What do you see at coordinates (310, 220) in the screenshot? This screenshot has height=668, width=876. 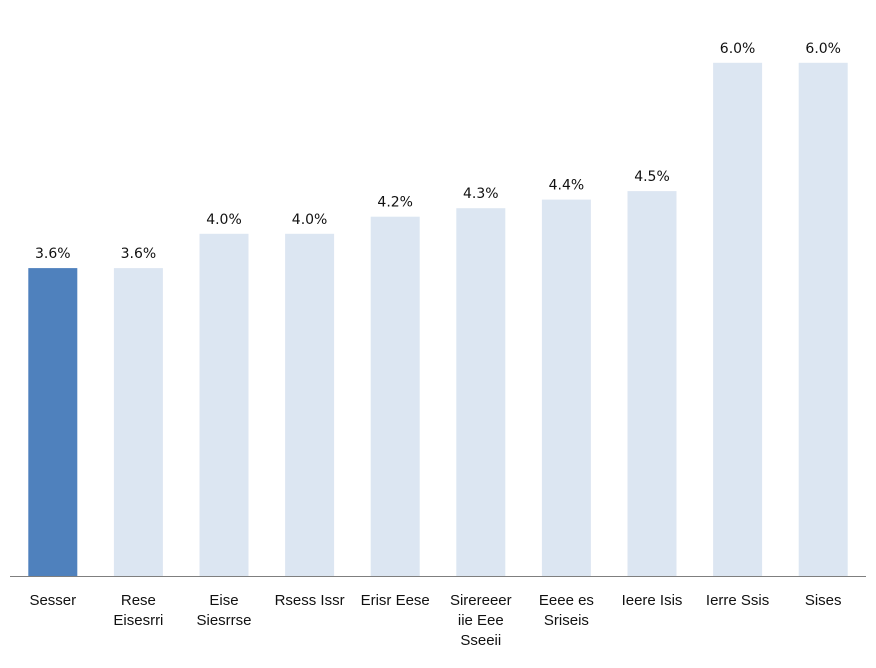 I see `value-label-3: 4.0%` at bounding box center [310, 220].